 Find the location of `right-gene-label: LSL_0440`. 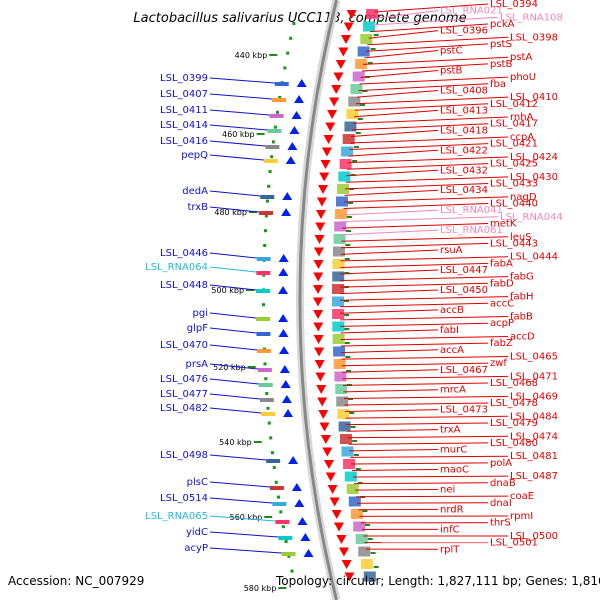

right-gene-label: LSL_0440 is located at coordinates (514, 204).